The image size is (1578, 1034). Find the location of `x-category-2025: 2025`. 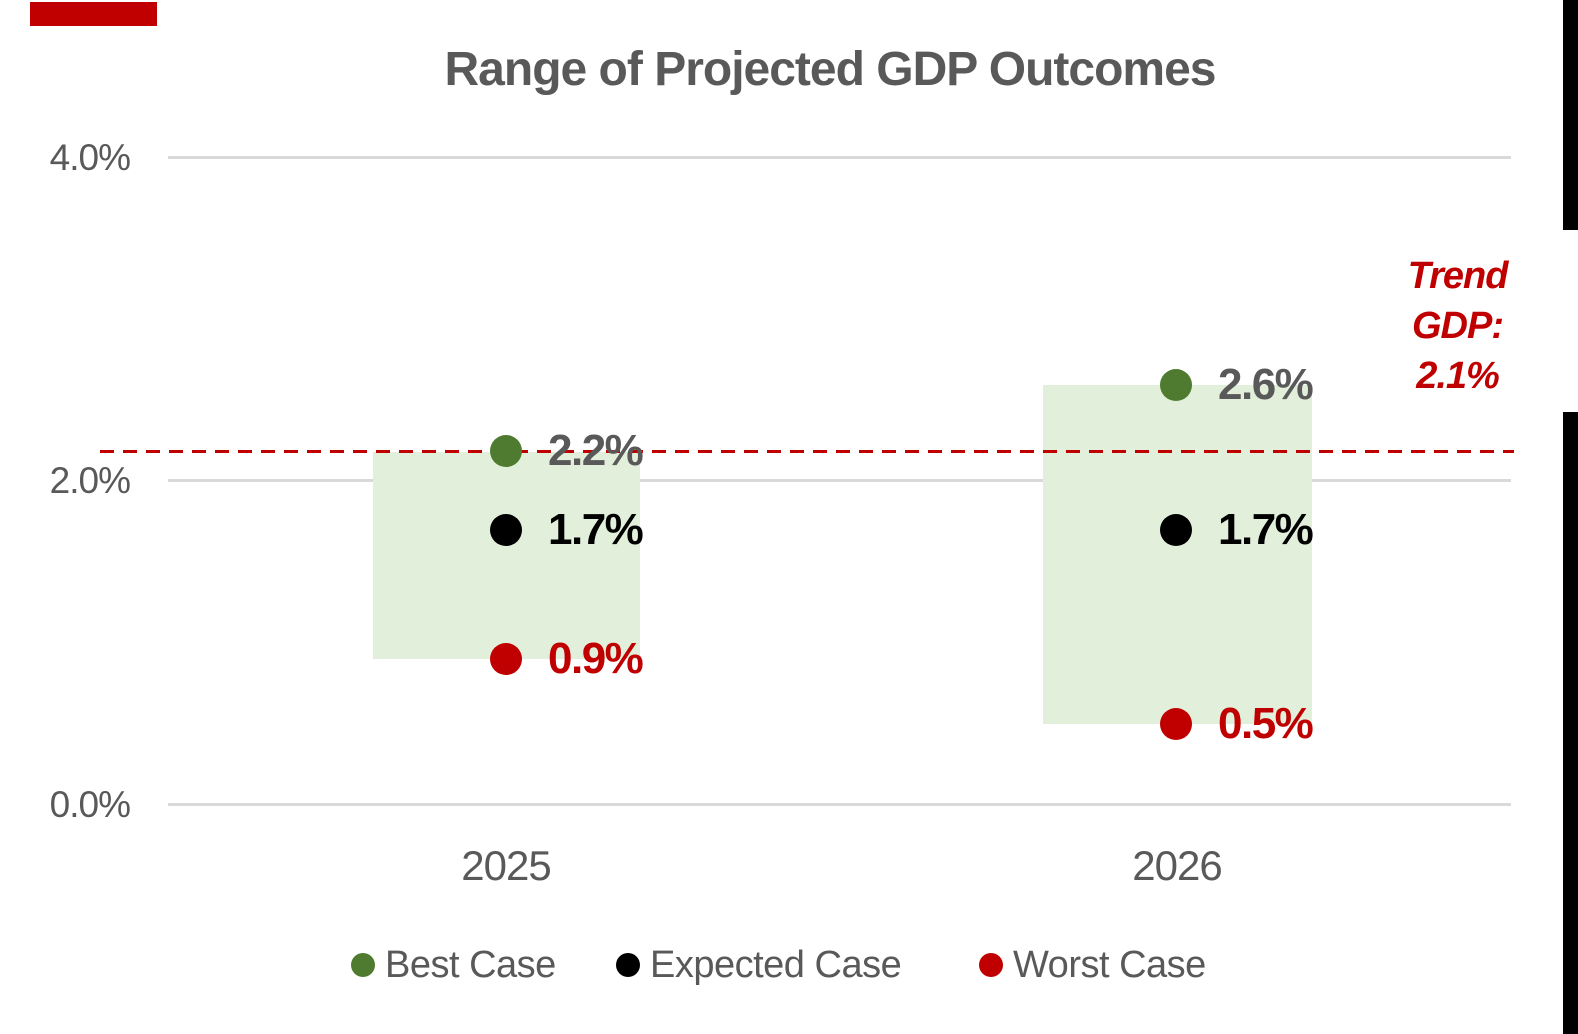

x-category-2025: 2025 is located at coordinates (506, 865).